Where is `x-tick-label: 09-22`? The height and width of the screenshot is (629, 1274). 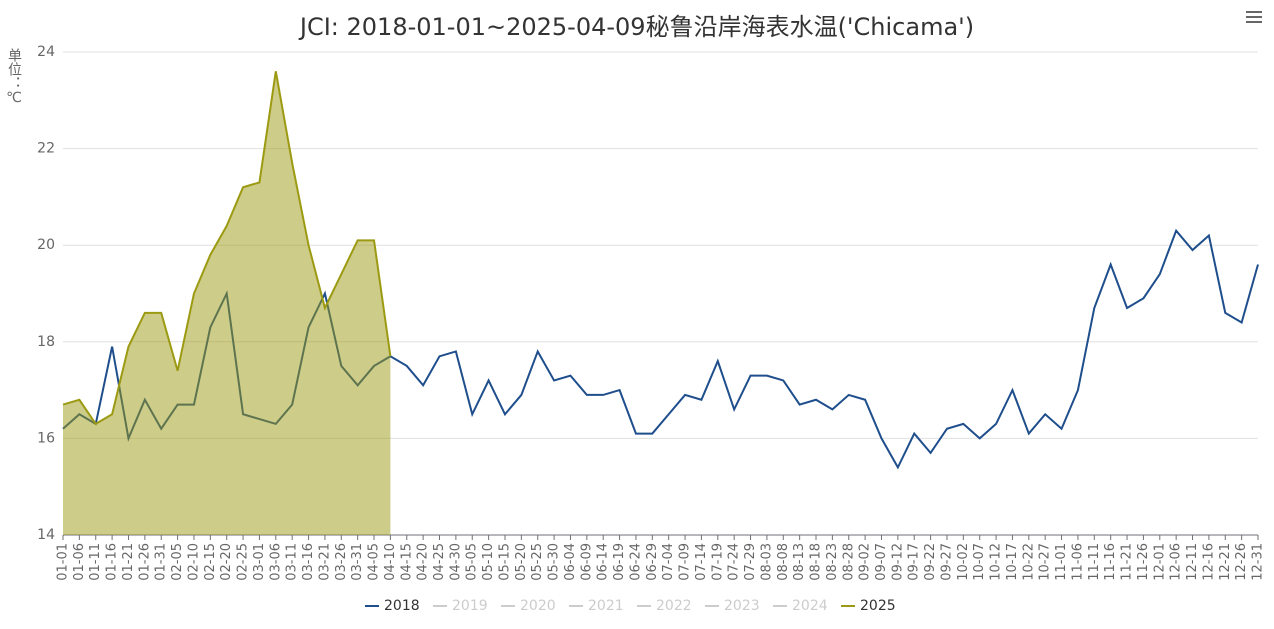 x-tick-label: 09-22 is located at coordinates (930, 562).